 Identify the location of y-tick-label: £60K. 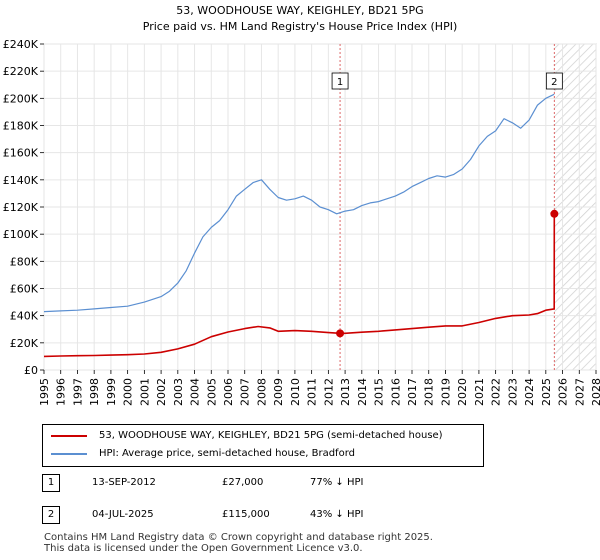
(24, 289).